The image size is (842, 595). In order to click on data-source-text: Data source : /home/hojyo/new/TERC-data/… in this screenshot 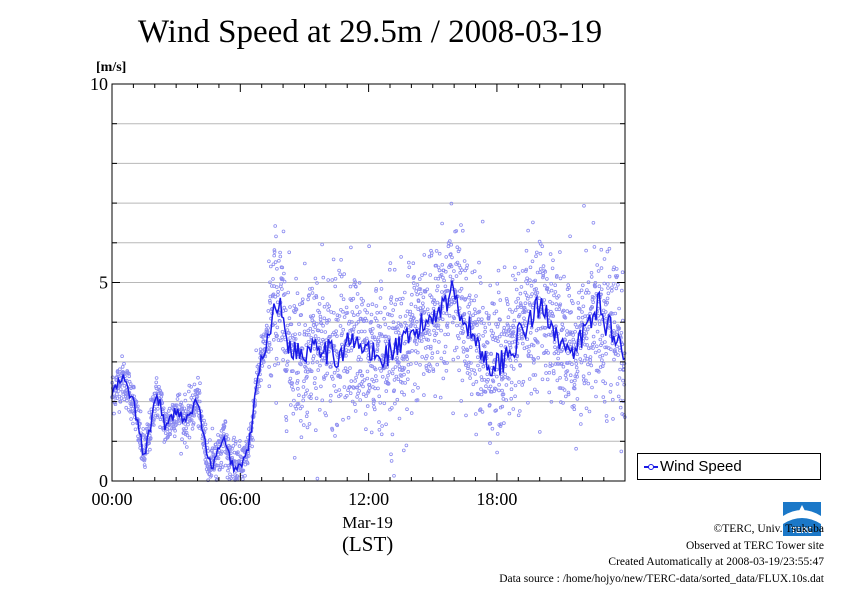, I will do `click(661, 578)`.